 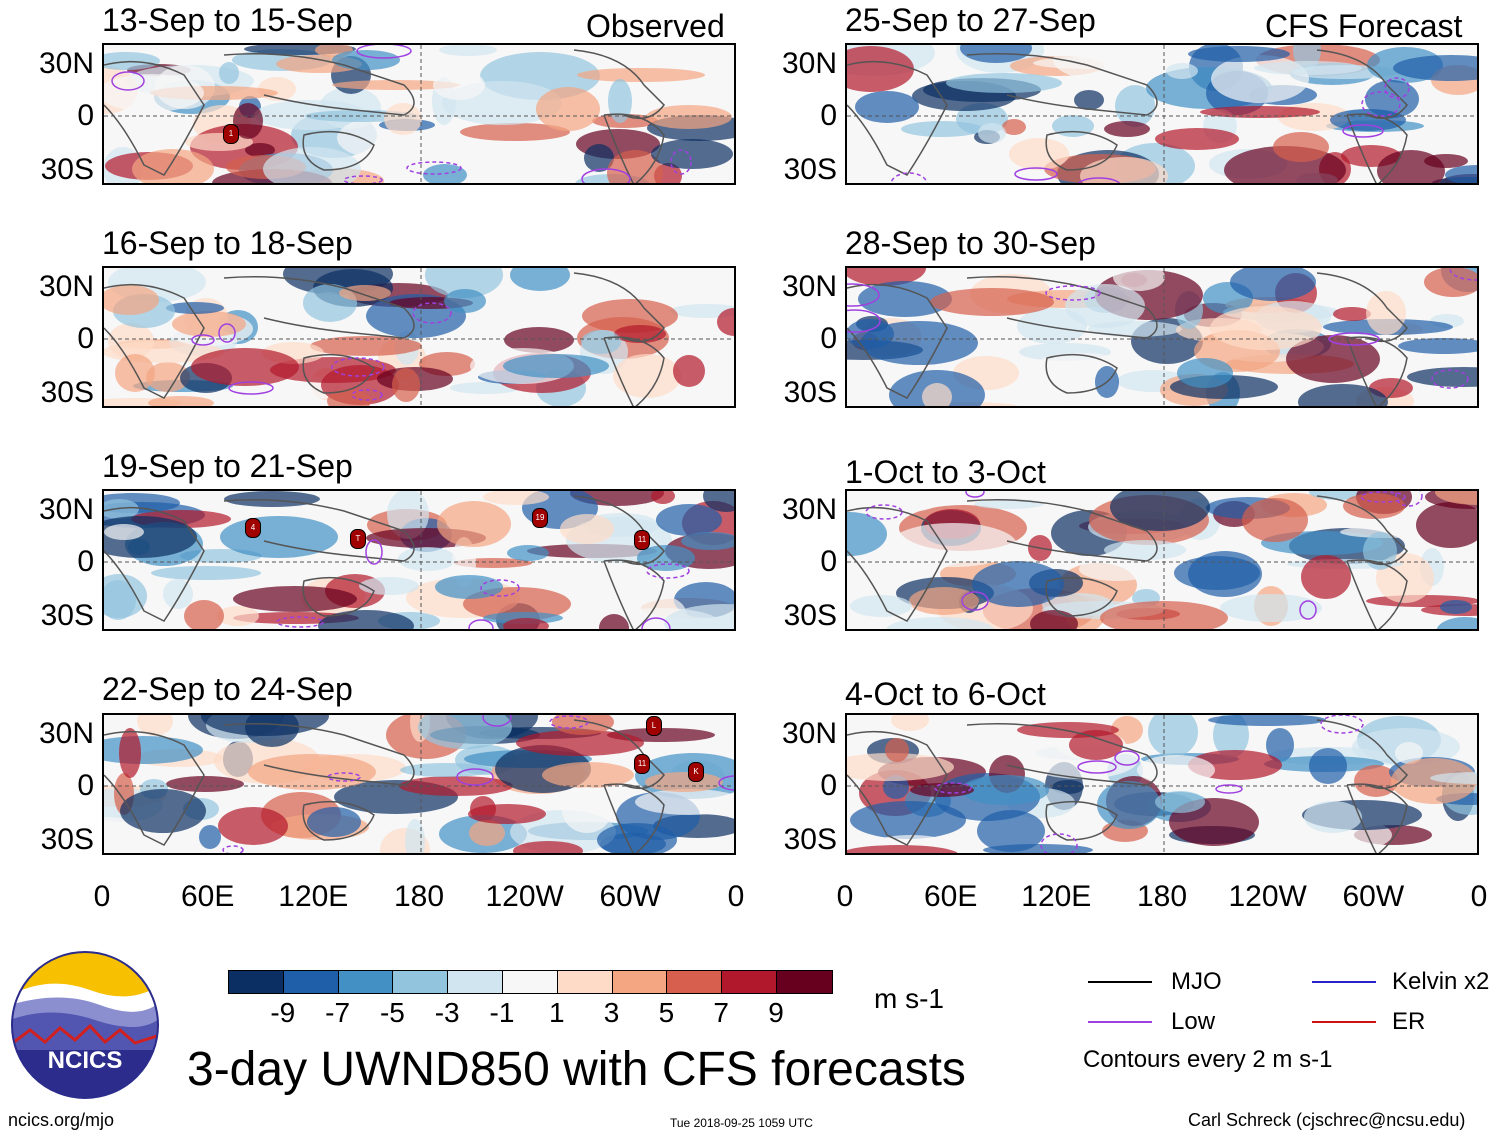 What do you see at coordinates (392, 1012) in the screenshot?
I see `colorbar-tick: -5` at bounding box center [392, 1012].